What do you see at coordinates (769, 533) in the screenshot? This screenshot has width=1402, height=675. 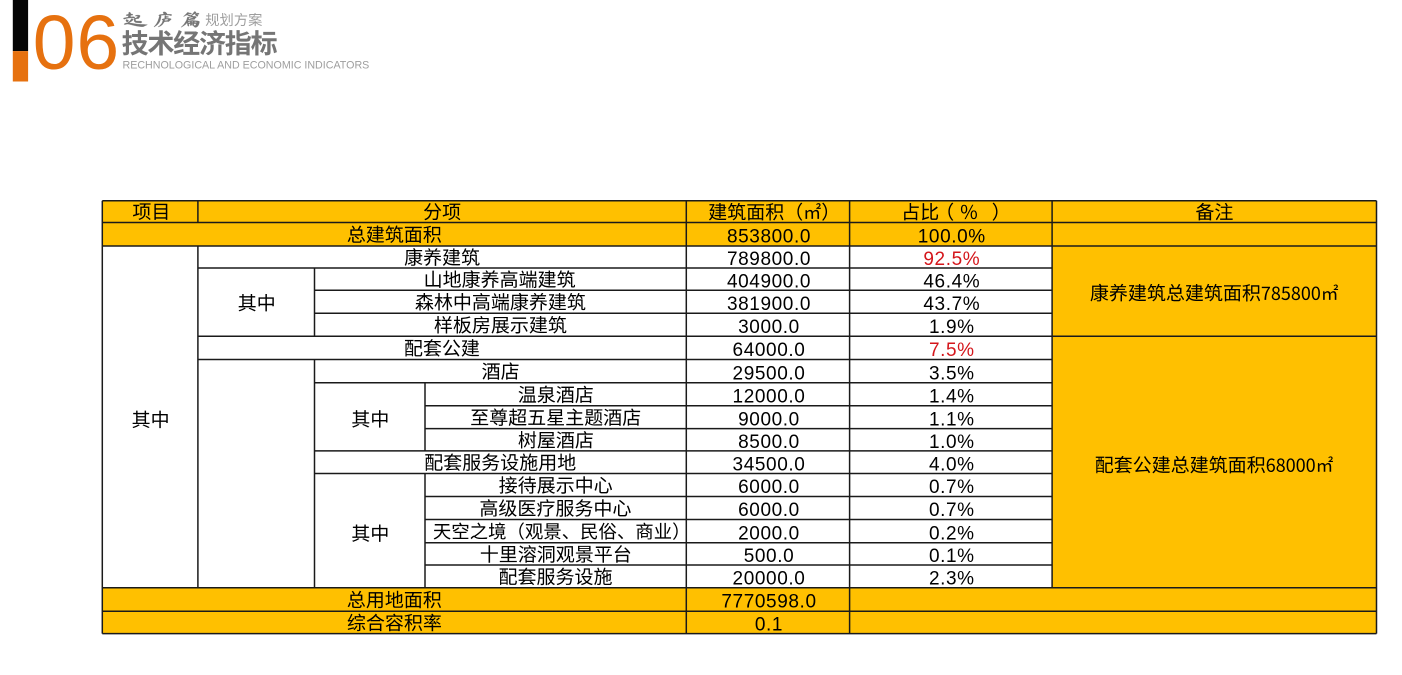 I see `svg-text: 2000.0` at bounding box center [769, 533].